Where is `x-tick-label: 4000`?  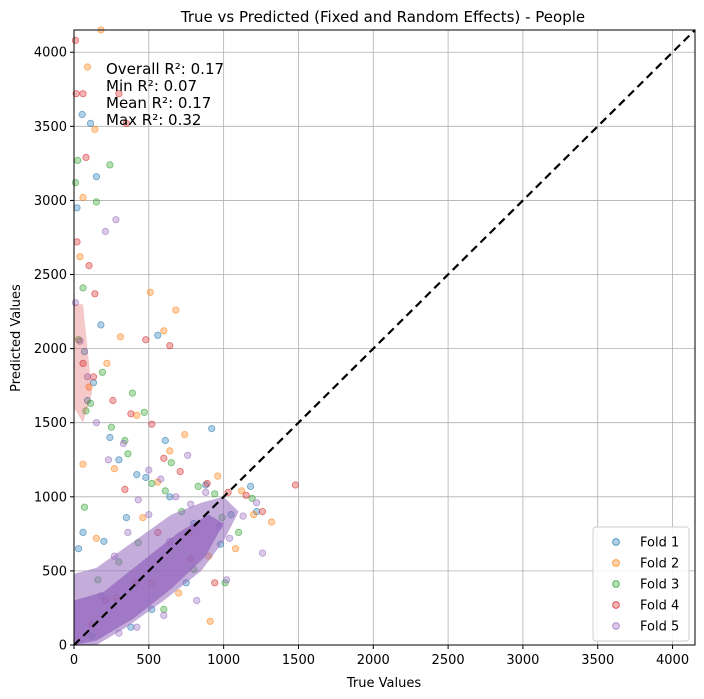 x-tick-label: 4000 is located at coordinates (672, 660).